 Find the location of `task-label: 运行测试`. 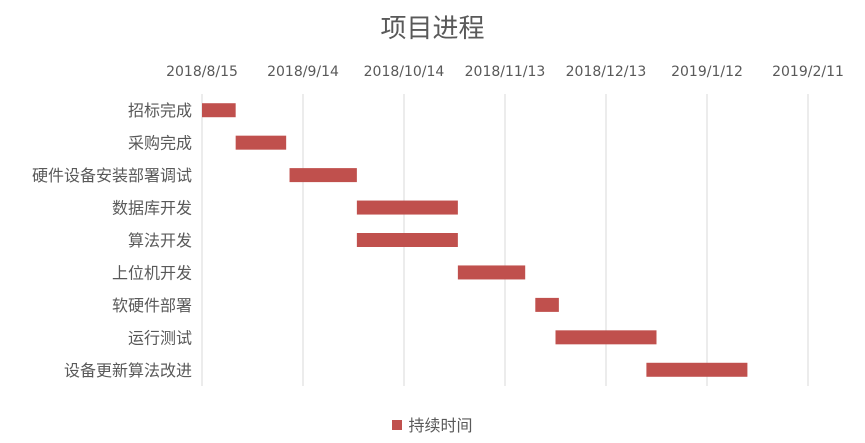

task-label: 运行测试 is located at coordinates (160, 337).